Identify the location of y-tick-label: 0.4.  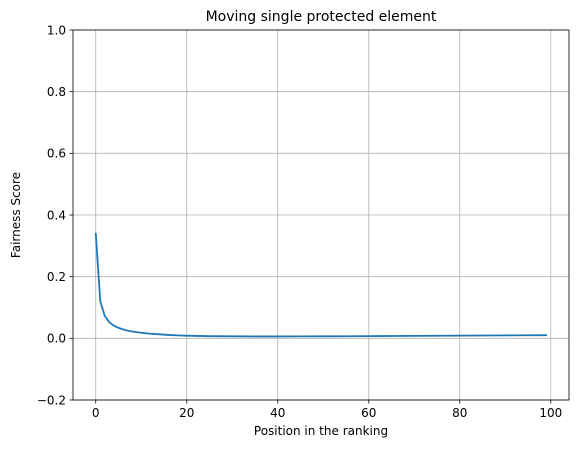
(56, 215).